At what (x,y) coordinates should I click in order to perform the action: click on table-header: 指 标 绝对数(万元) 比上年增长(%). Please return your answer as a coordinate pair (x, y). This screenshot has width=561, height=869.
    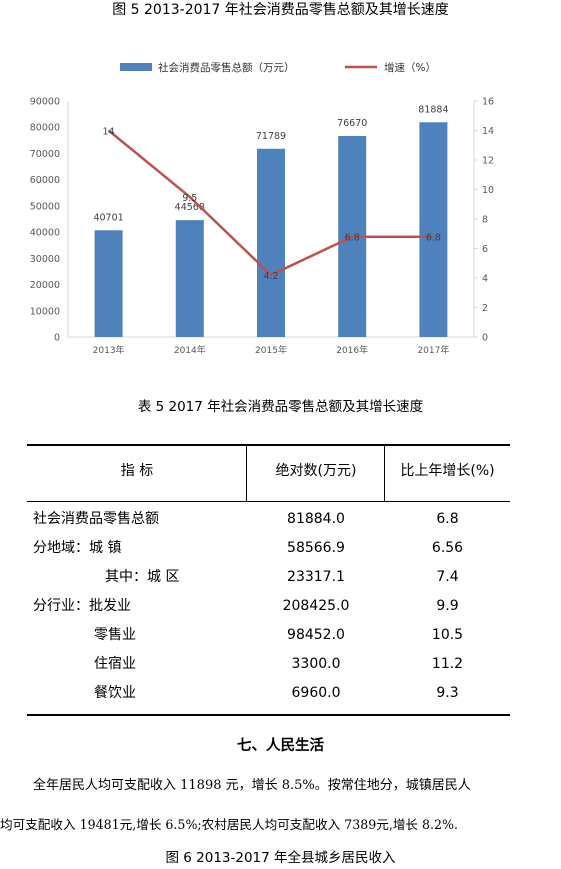
    Looking at the image, I should click on (268, 474).